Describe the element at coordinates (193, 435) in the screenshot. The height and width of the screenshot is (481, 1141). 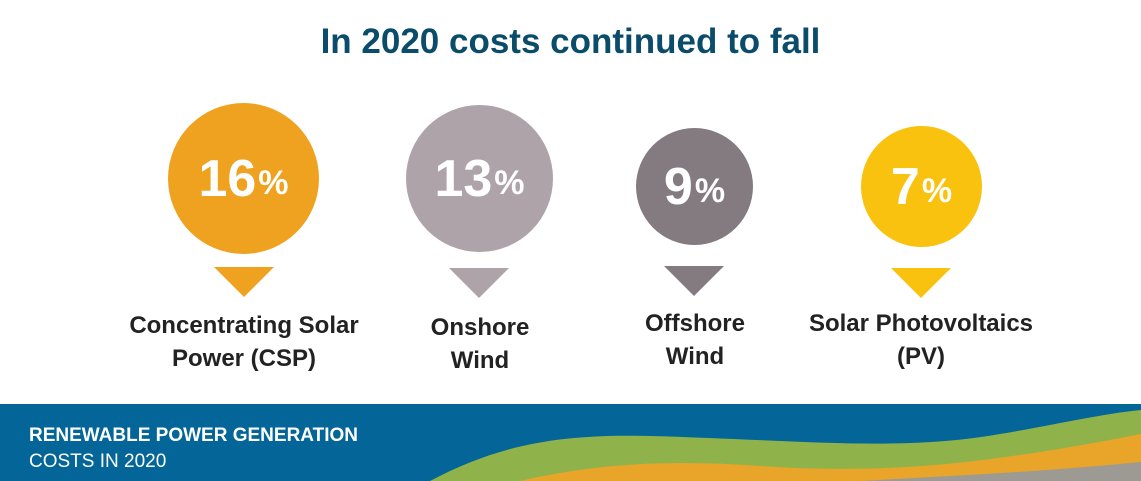
I see `banner-title: RENEWABLE POWER GENERATION` at that location.